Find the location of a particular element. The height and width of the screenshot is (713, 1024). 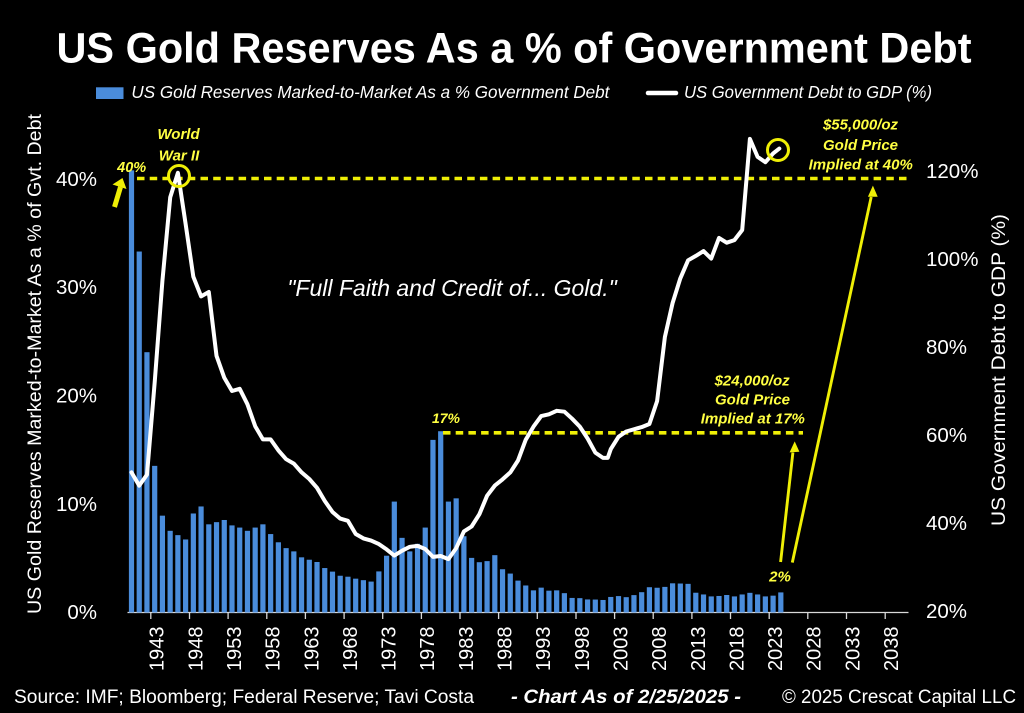

svg-text: 1943 is located at coordinates (158, 649).